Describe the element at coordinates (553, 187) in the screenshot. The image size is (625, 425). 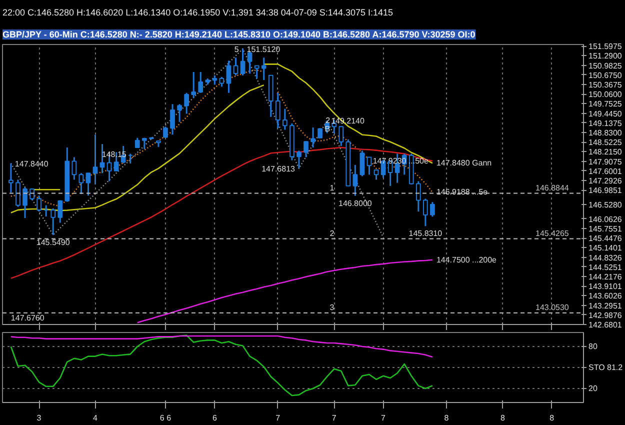
I see `ref-line-label: 146.8844` at that location.